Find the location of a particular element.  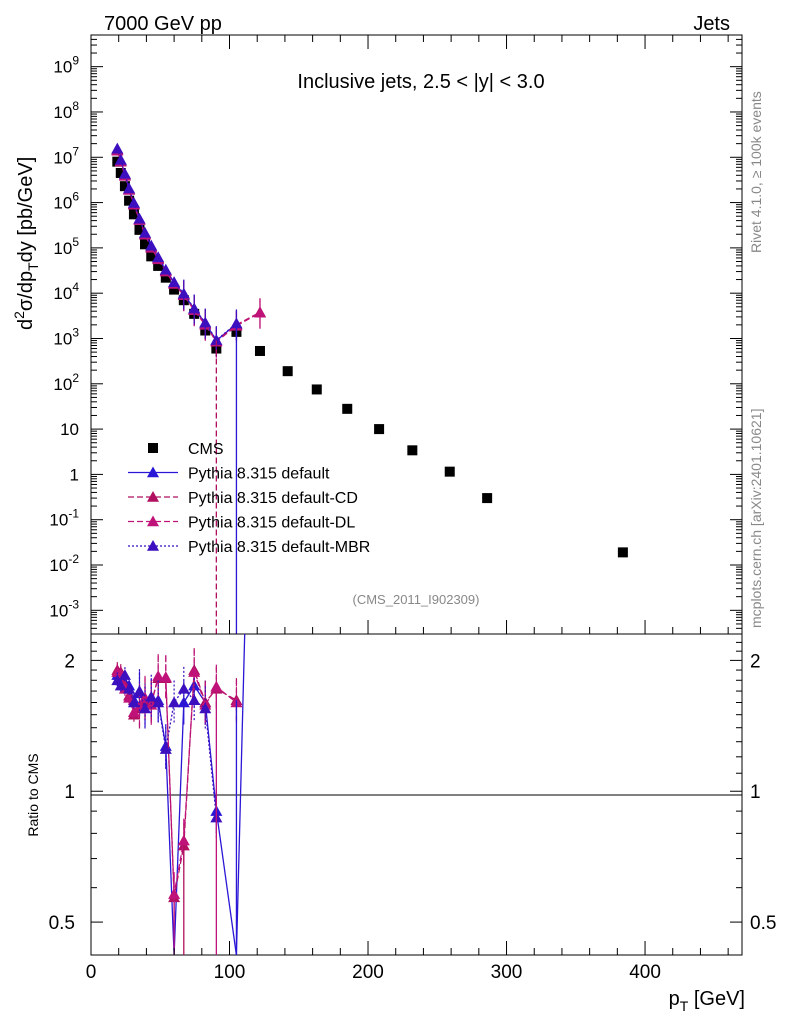

tick-exponent: 8 is located at coordinates (75, 106).